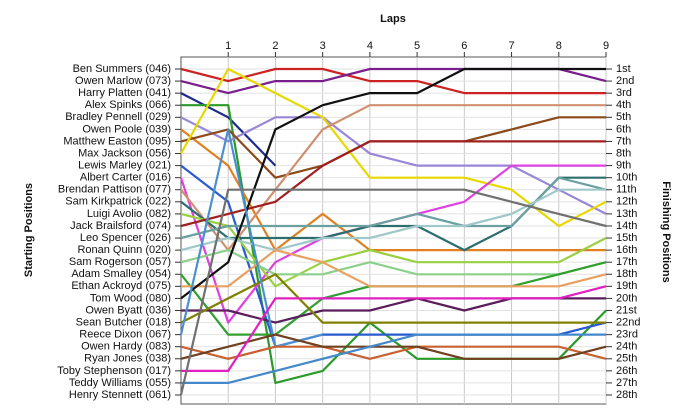 The width and height of the screenshot is (700, 420). What do you see at coordinates (626, 202) in the screenshot?
I see `y2-tick-label: 12th` at bounding box center [626, 202].